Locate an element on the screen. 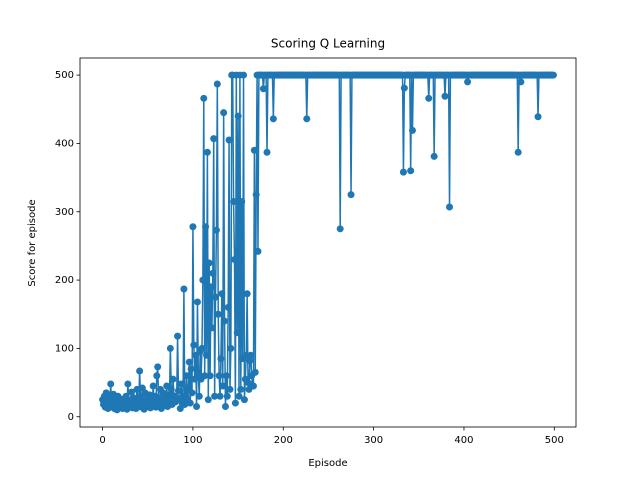 The image size is (640, 484). y-tick-label: 0 is located at coordinates (71, 417).